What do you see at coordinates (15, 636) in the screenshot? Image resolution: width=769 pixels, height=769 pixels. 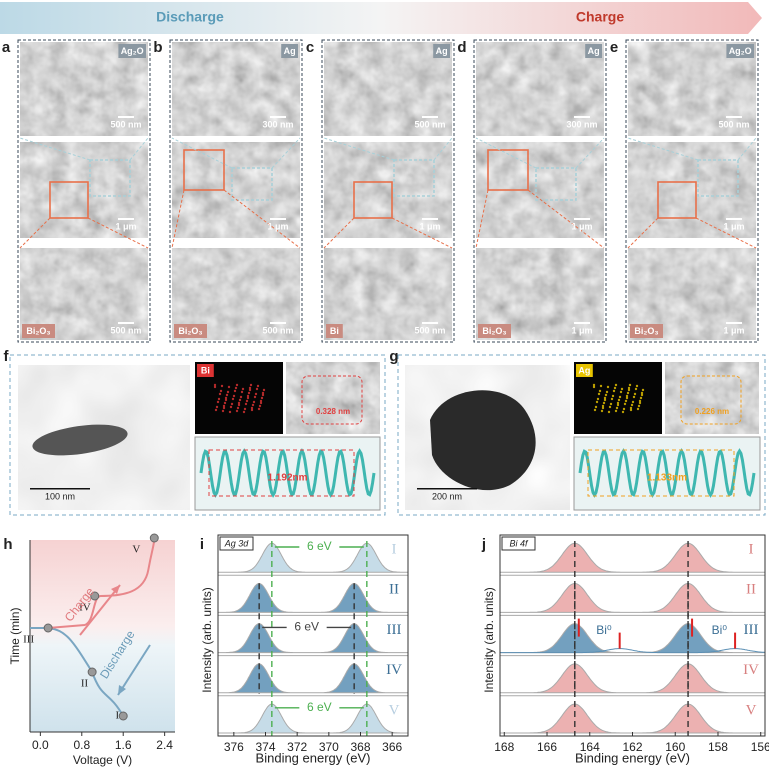 I see `y-axis-label: Time (min)` at bounding box center [15, 636].